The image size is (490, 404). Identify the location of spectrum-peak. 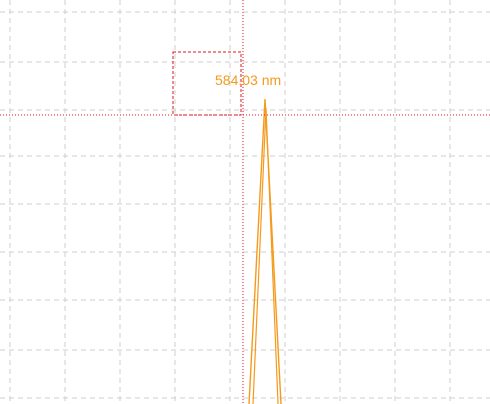
(265, 251).